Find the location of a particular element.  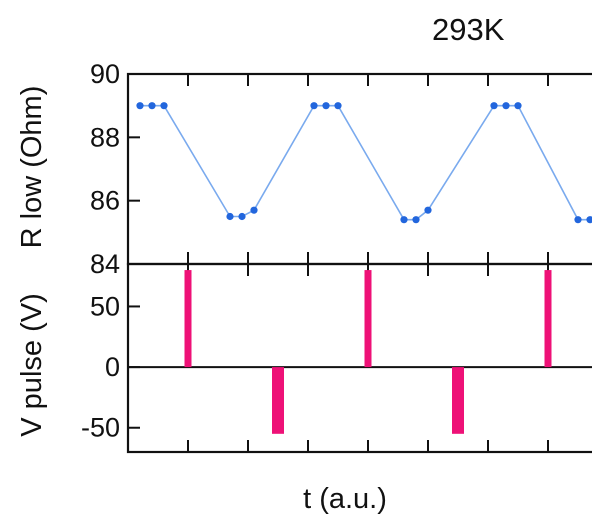

voltage-y-ticks: -50 0 50 is located at coordinates (110, 367).